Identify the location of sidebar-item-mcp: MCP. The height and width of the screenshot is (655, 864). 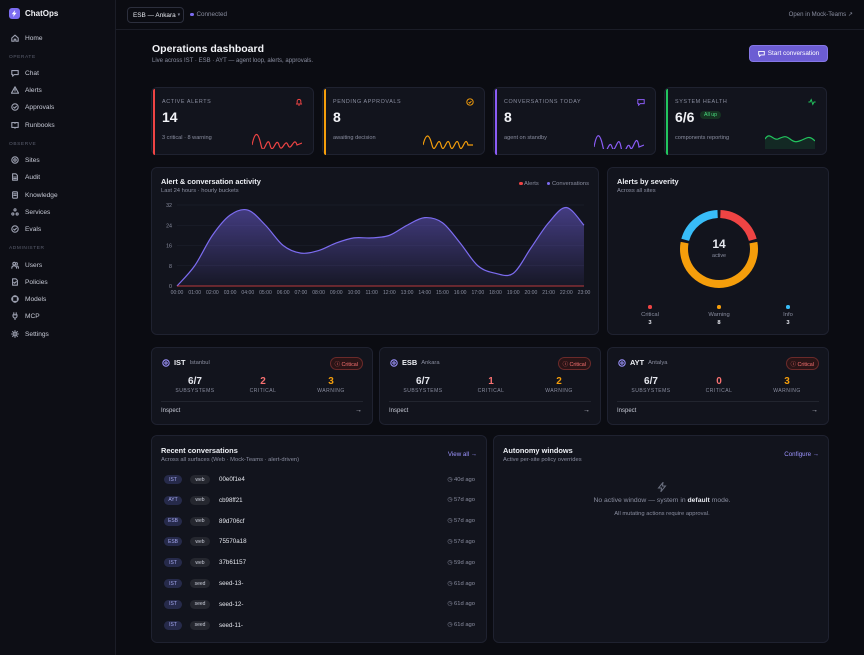
(58, 316).